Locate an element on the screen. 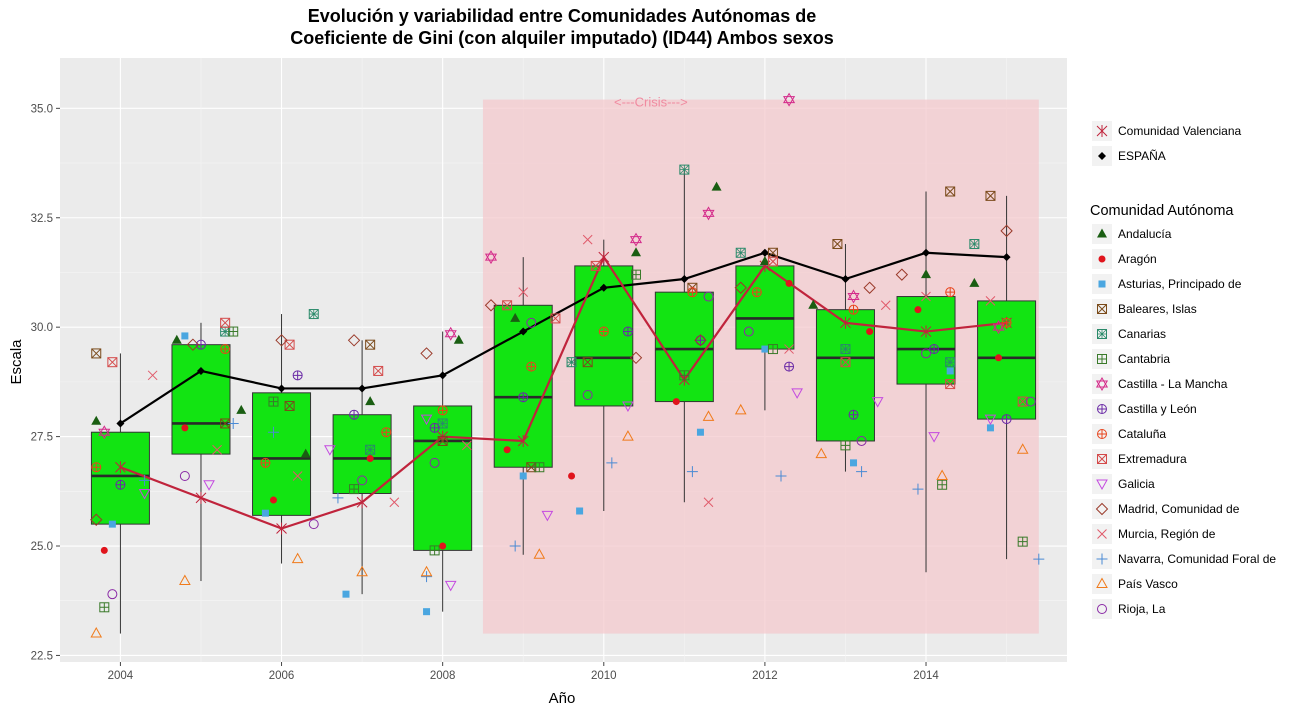 Image resolution: width=1299 pixels, height=715 pixels. legend-label: Aragón is located at coordinates (1137, 259).